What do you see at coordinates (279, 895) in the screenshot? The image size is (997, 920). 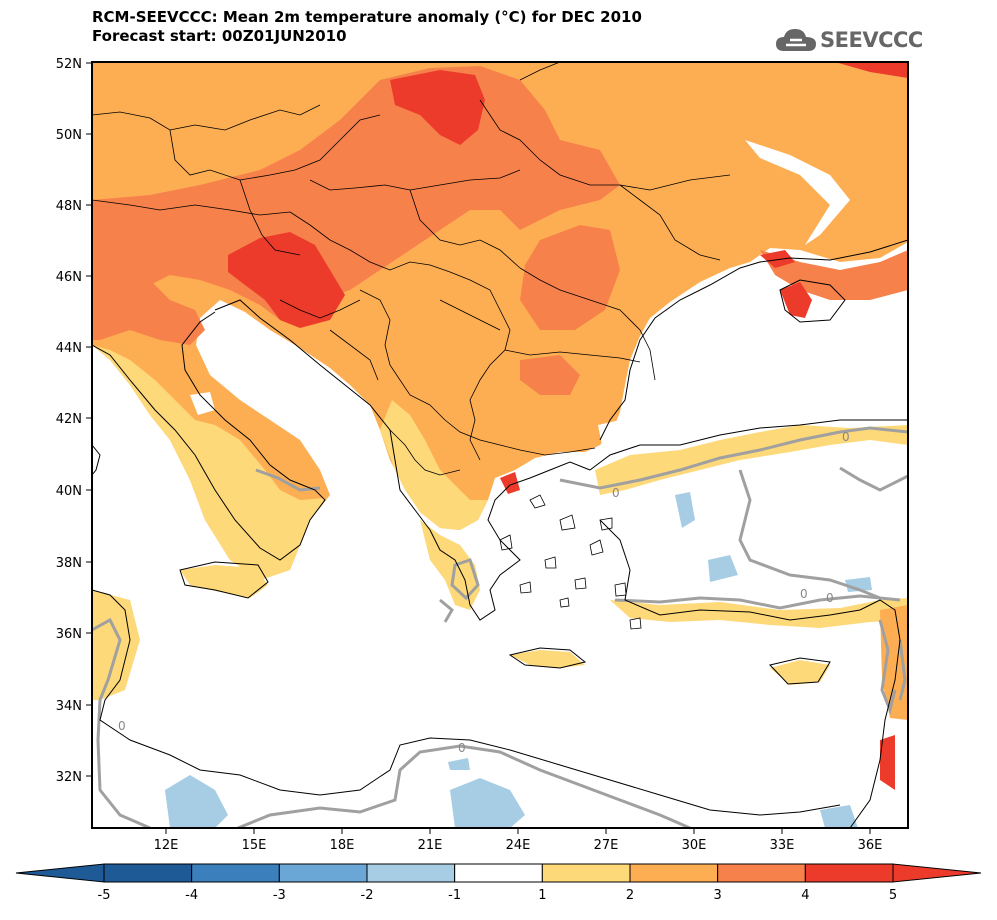 I see `colorbar-label: -3` at bounding box center [279, 895].